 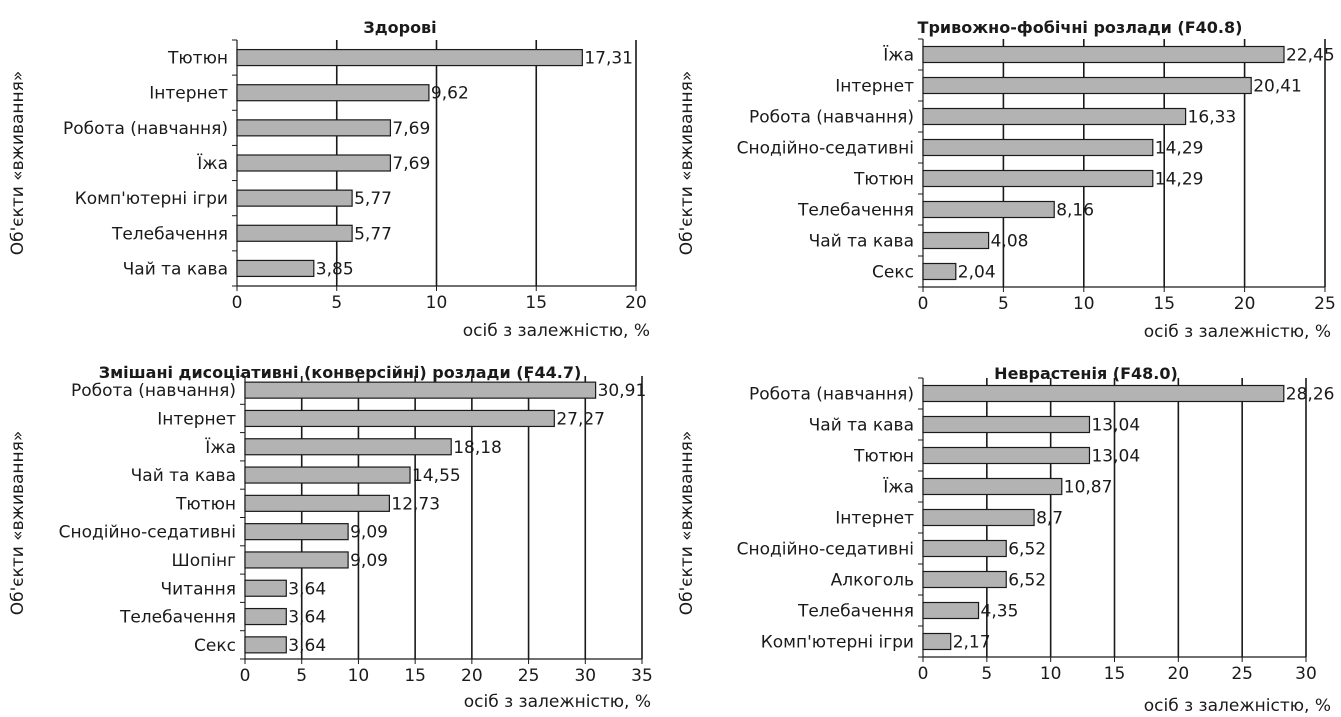 What do you see at coordinates (608, 59) in the screenshot?
I see `data-label: 17,31` at bounding box center [608, 59].